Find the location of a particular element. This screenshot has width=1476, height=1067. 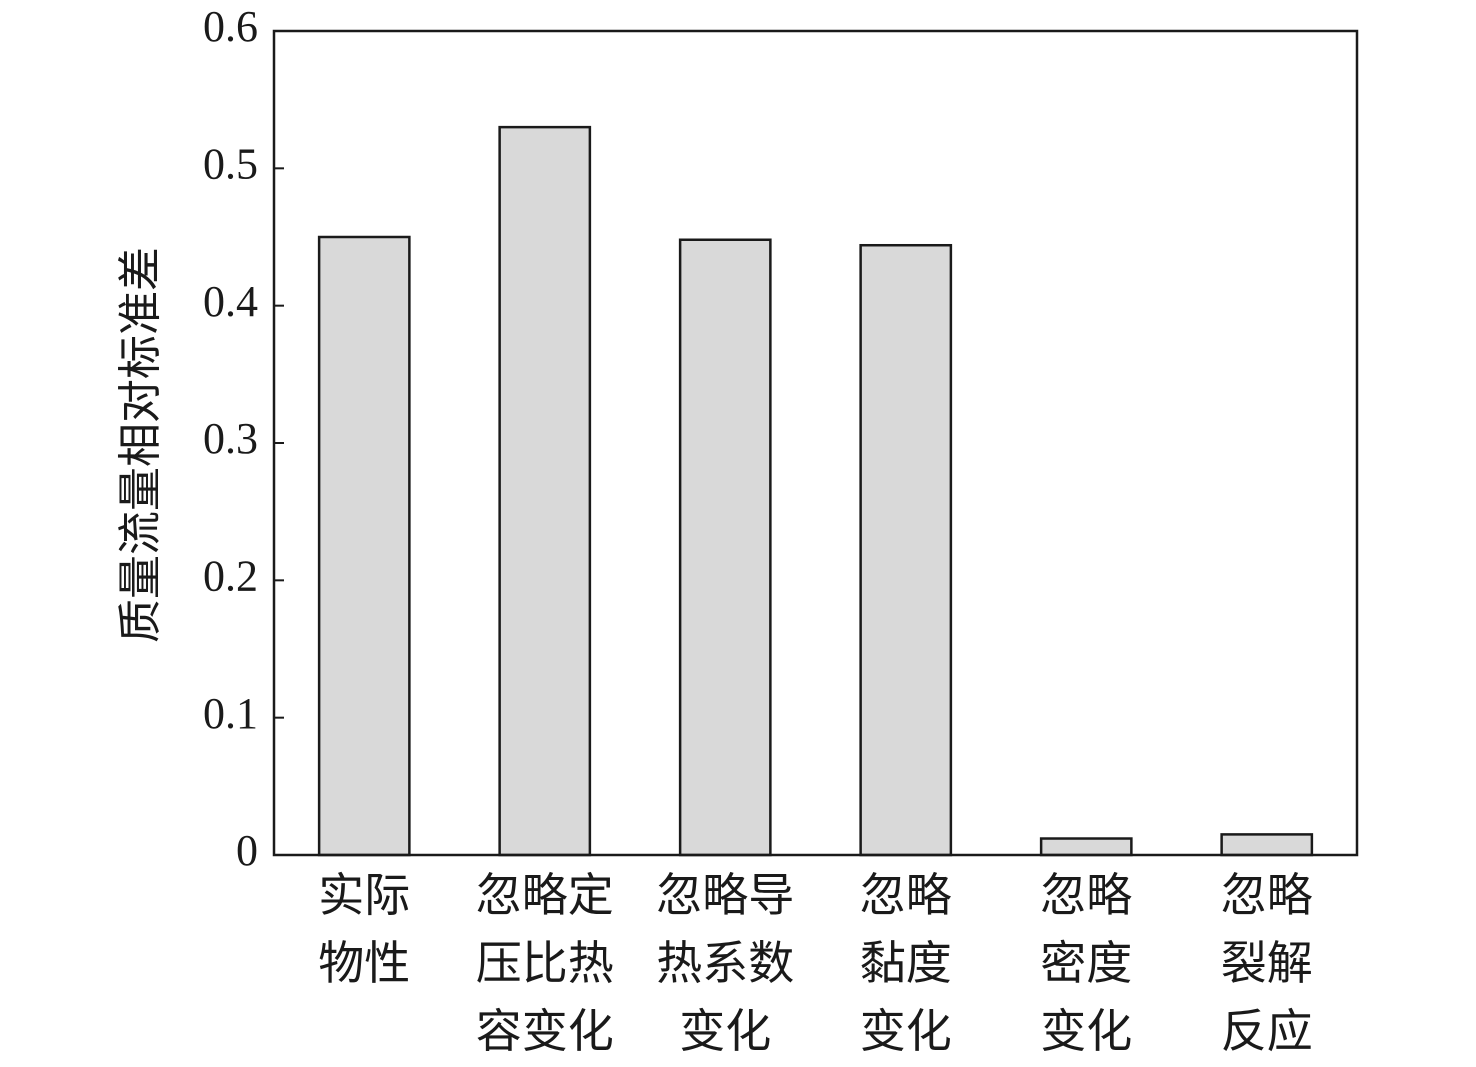

x-tick-label: 忽略定 压比热 容变化 is located at coordinates (544, 963).